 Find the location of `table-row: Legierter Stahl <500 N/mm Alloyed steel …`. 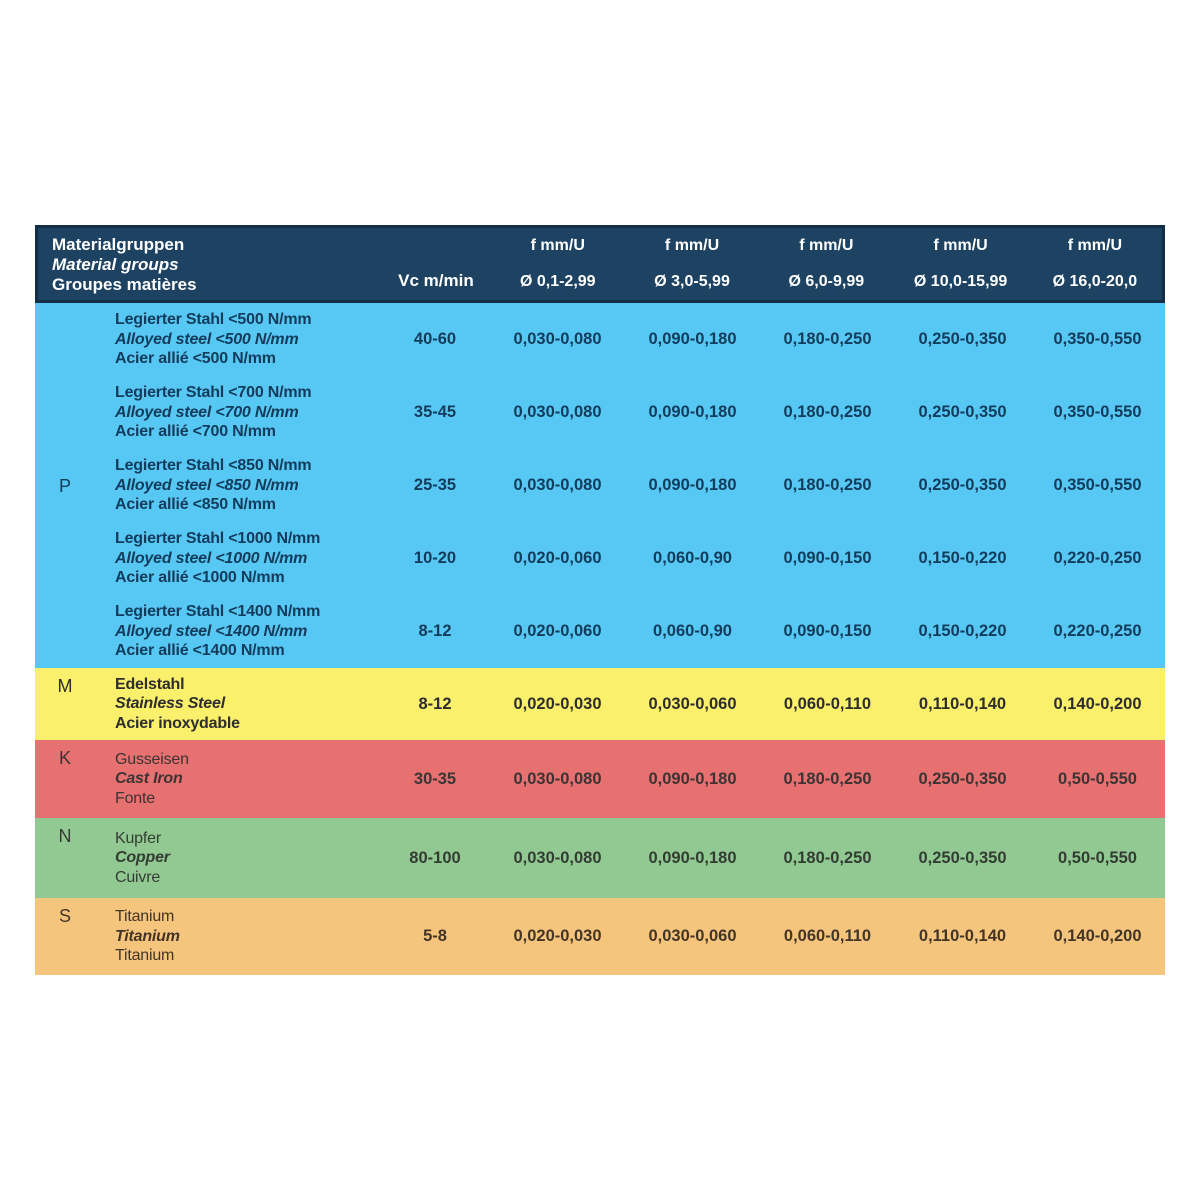

table-row: Legierter Stahl <500 N/mm Alloyed steel … is located at coordinates (630, 339).